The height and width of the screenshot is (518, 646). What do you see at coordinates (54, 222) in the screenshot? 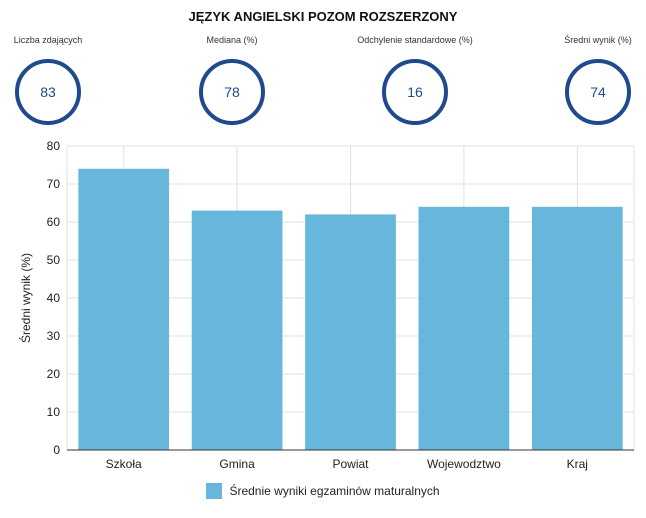
I see `y-tick-label: 60` at bounding box center [54, 222].